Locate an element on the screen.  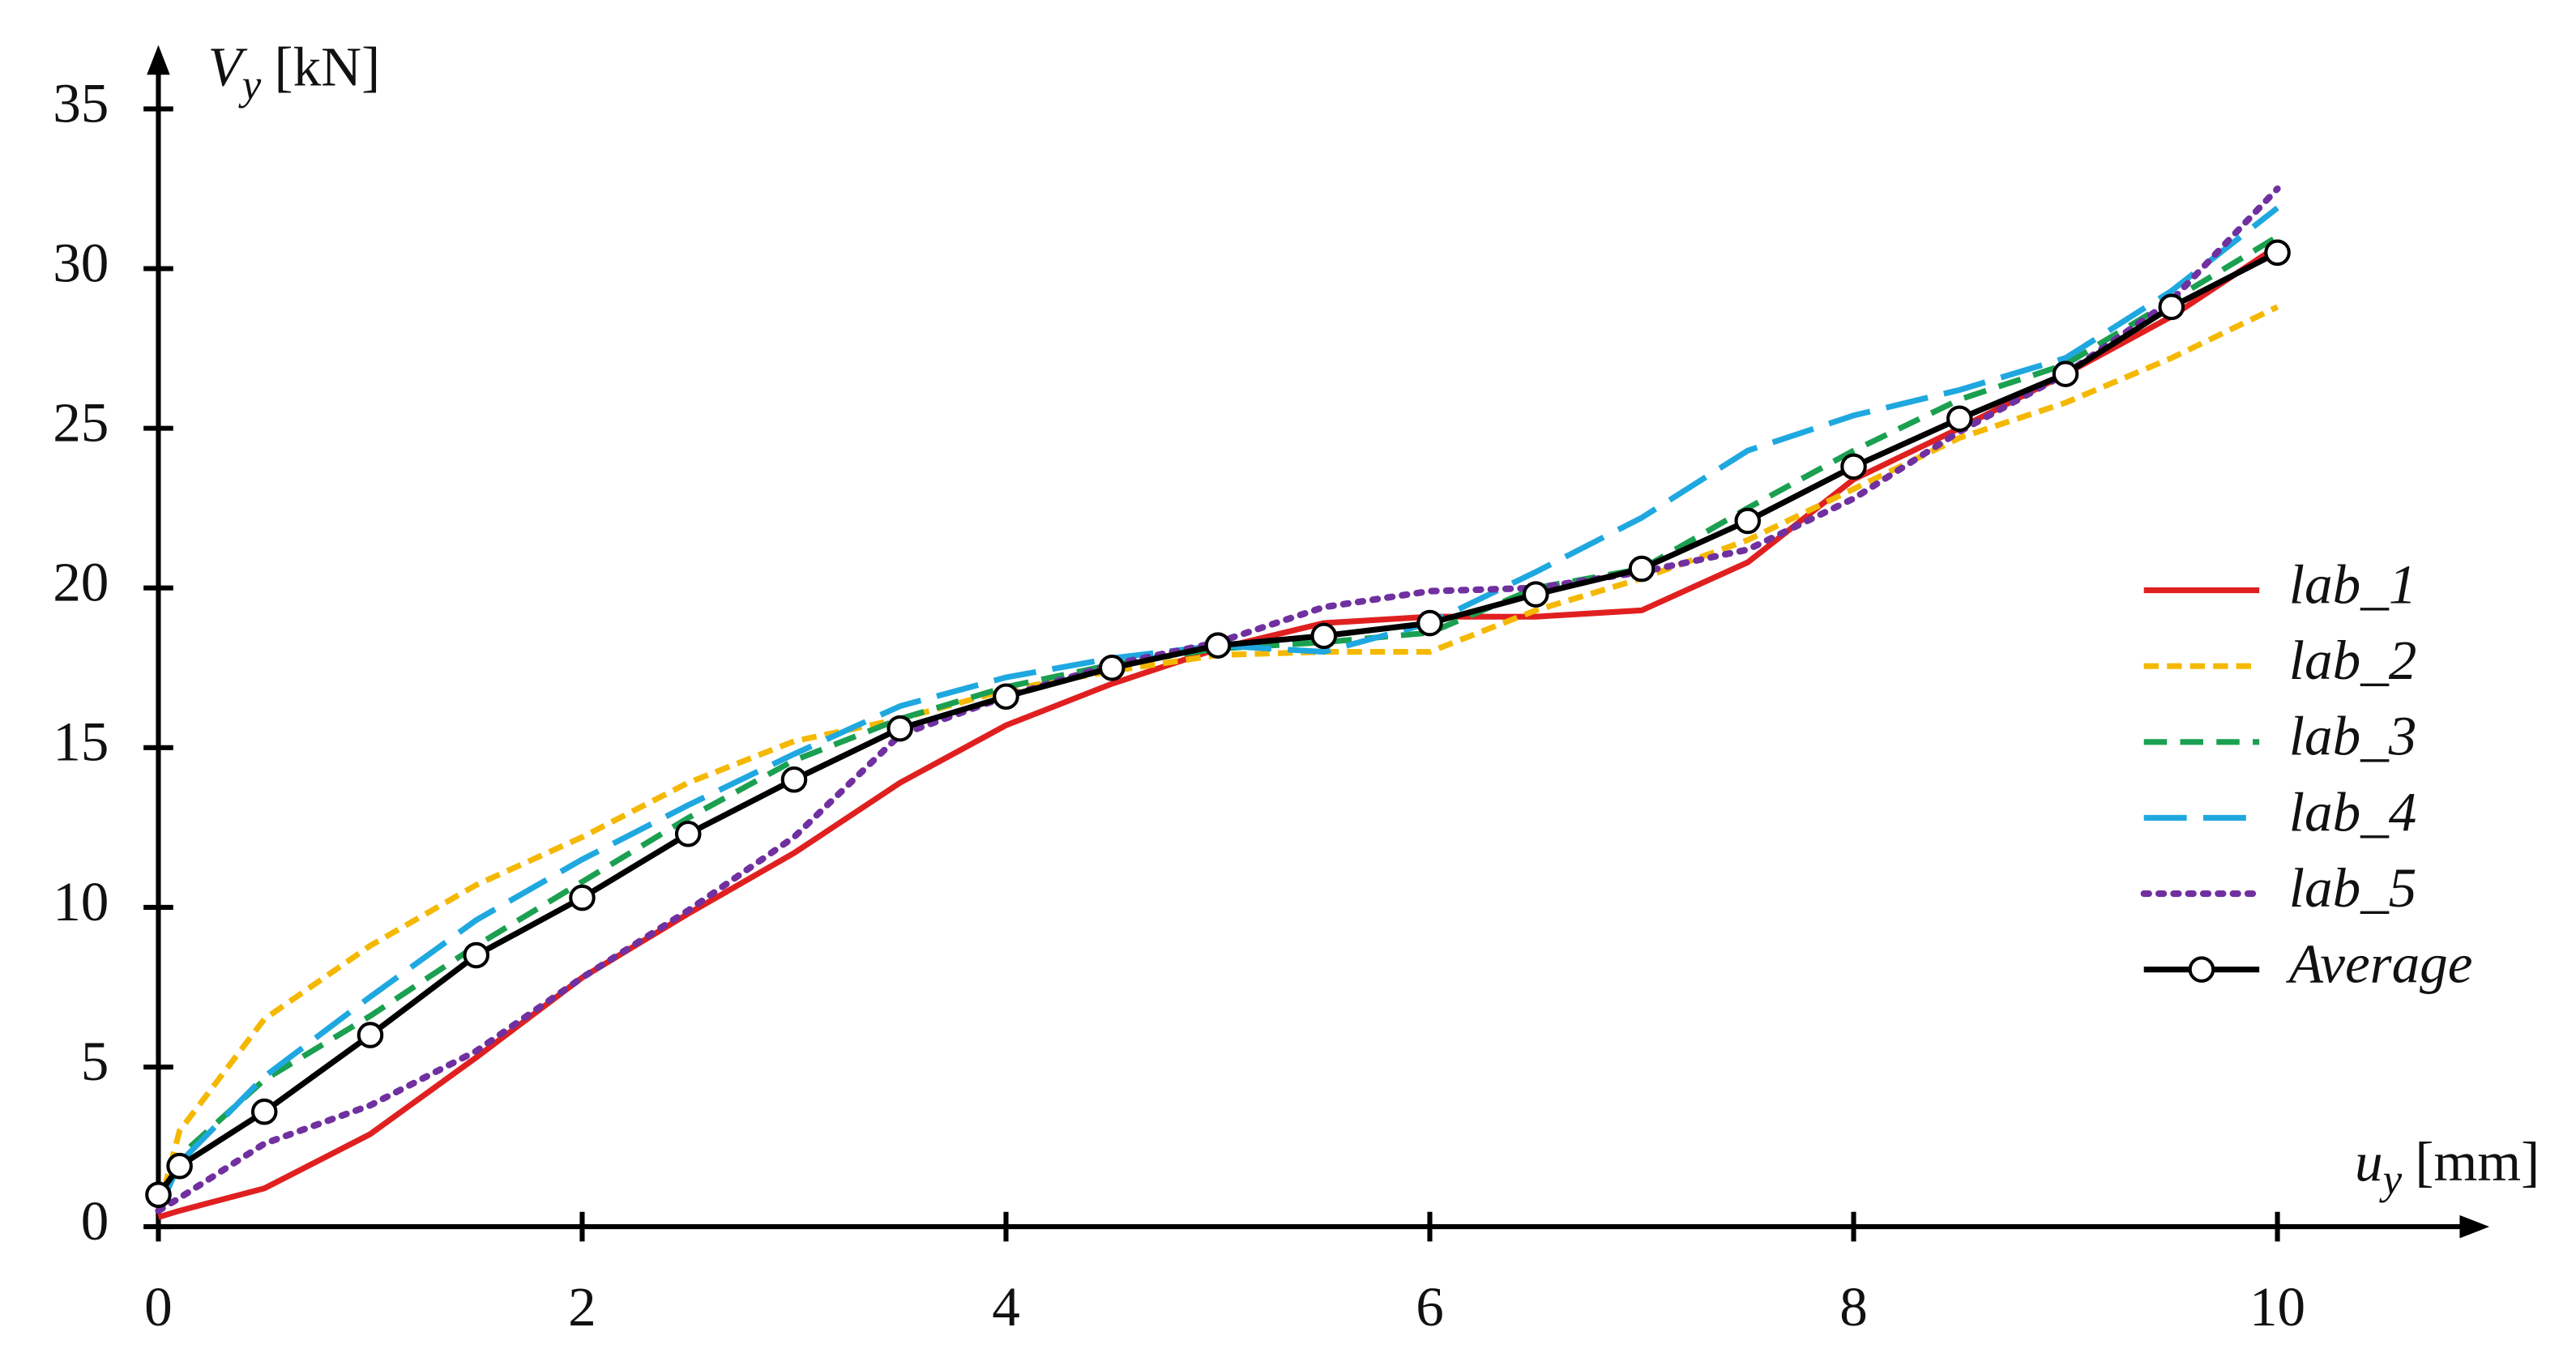
x-tick-label: 10 is located at coordinates (2277, 1306).